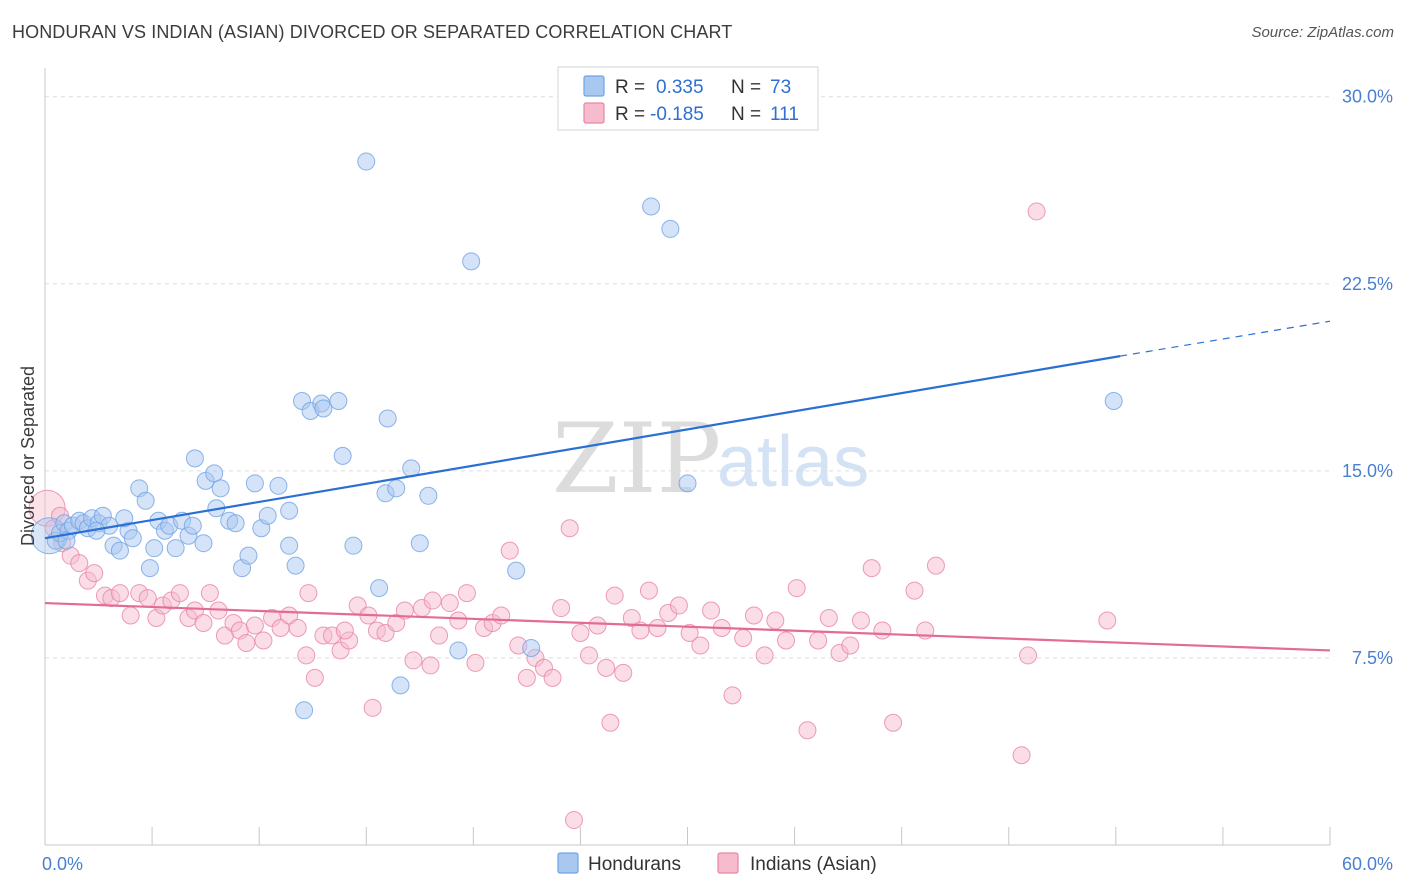 The width and height of the screenshot is (1406, 892). I want to click on honduran-trend-extension, so click(1225, 338).